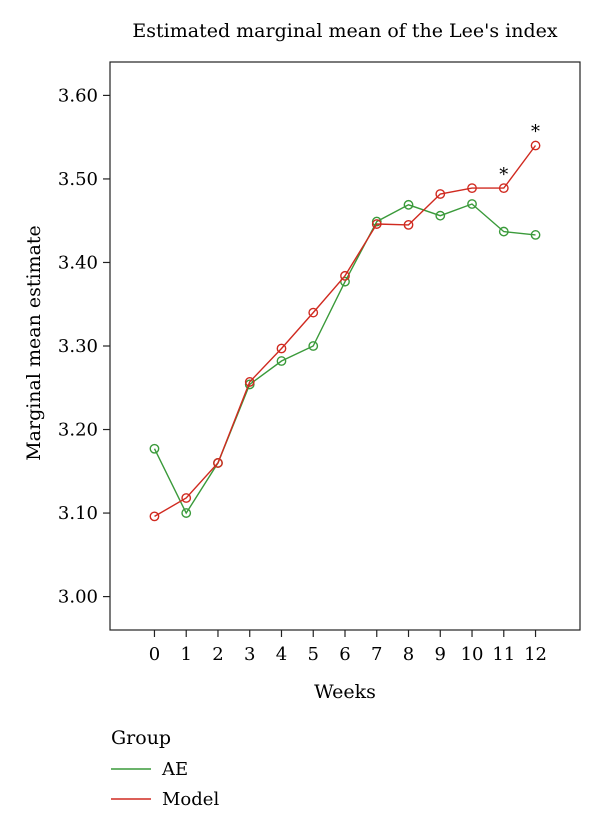 This screenshot has height=826, width=600. I want to click on x-tick-label: 0, so click(154, 654).